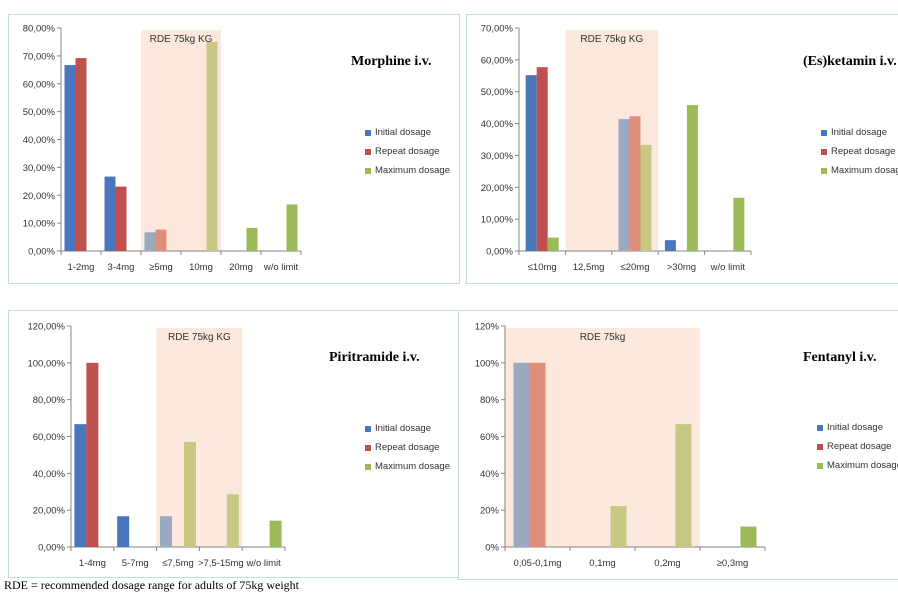 This screenshot has height=594, width=898. I want to click on y-tick-label: 60,00%, so click(497, 60).